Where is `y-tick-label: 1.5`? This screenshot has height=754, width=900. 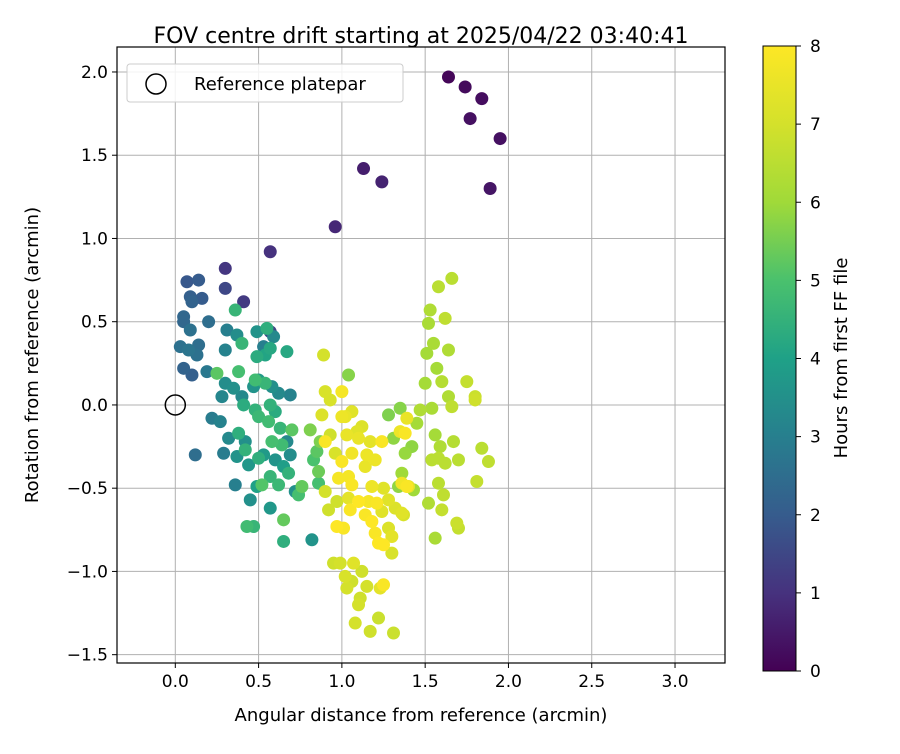
y-tick-label: 1.5 is located at coordinates (94, 156).